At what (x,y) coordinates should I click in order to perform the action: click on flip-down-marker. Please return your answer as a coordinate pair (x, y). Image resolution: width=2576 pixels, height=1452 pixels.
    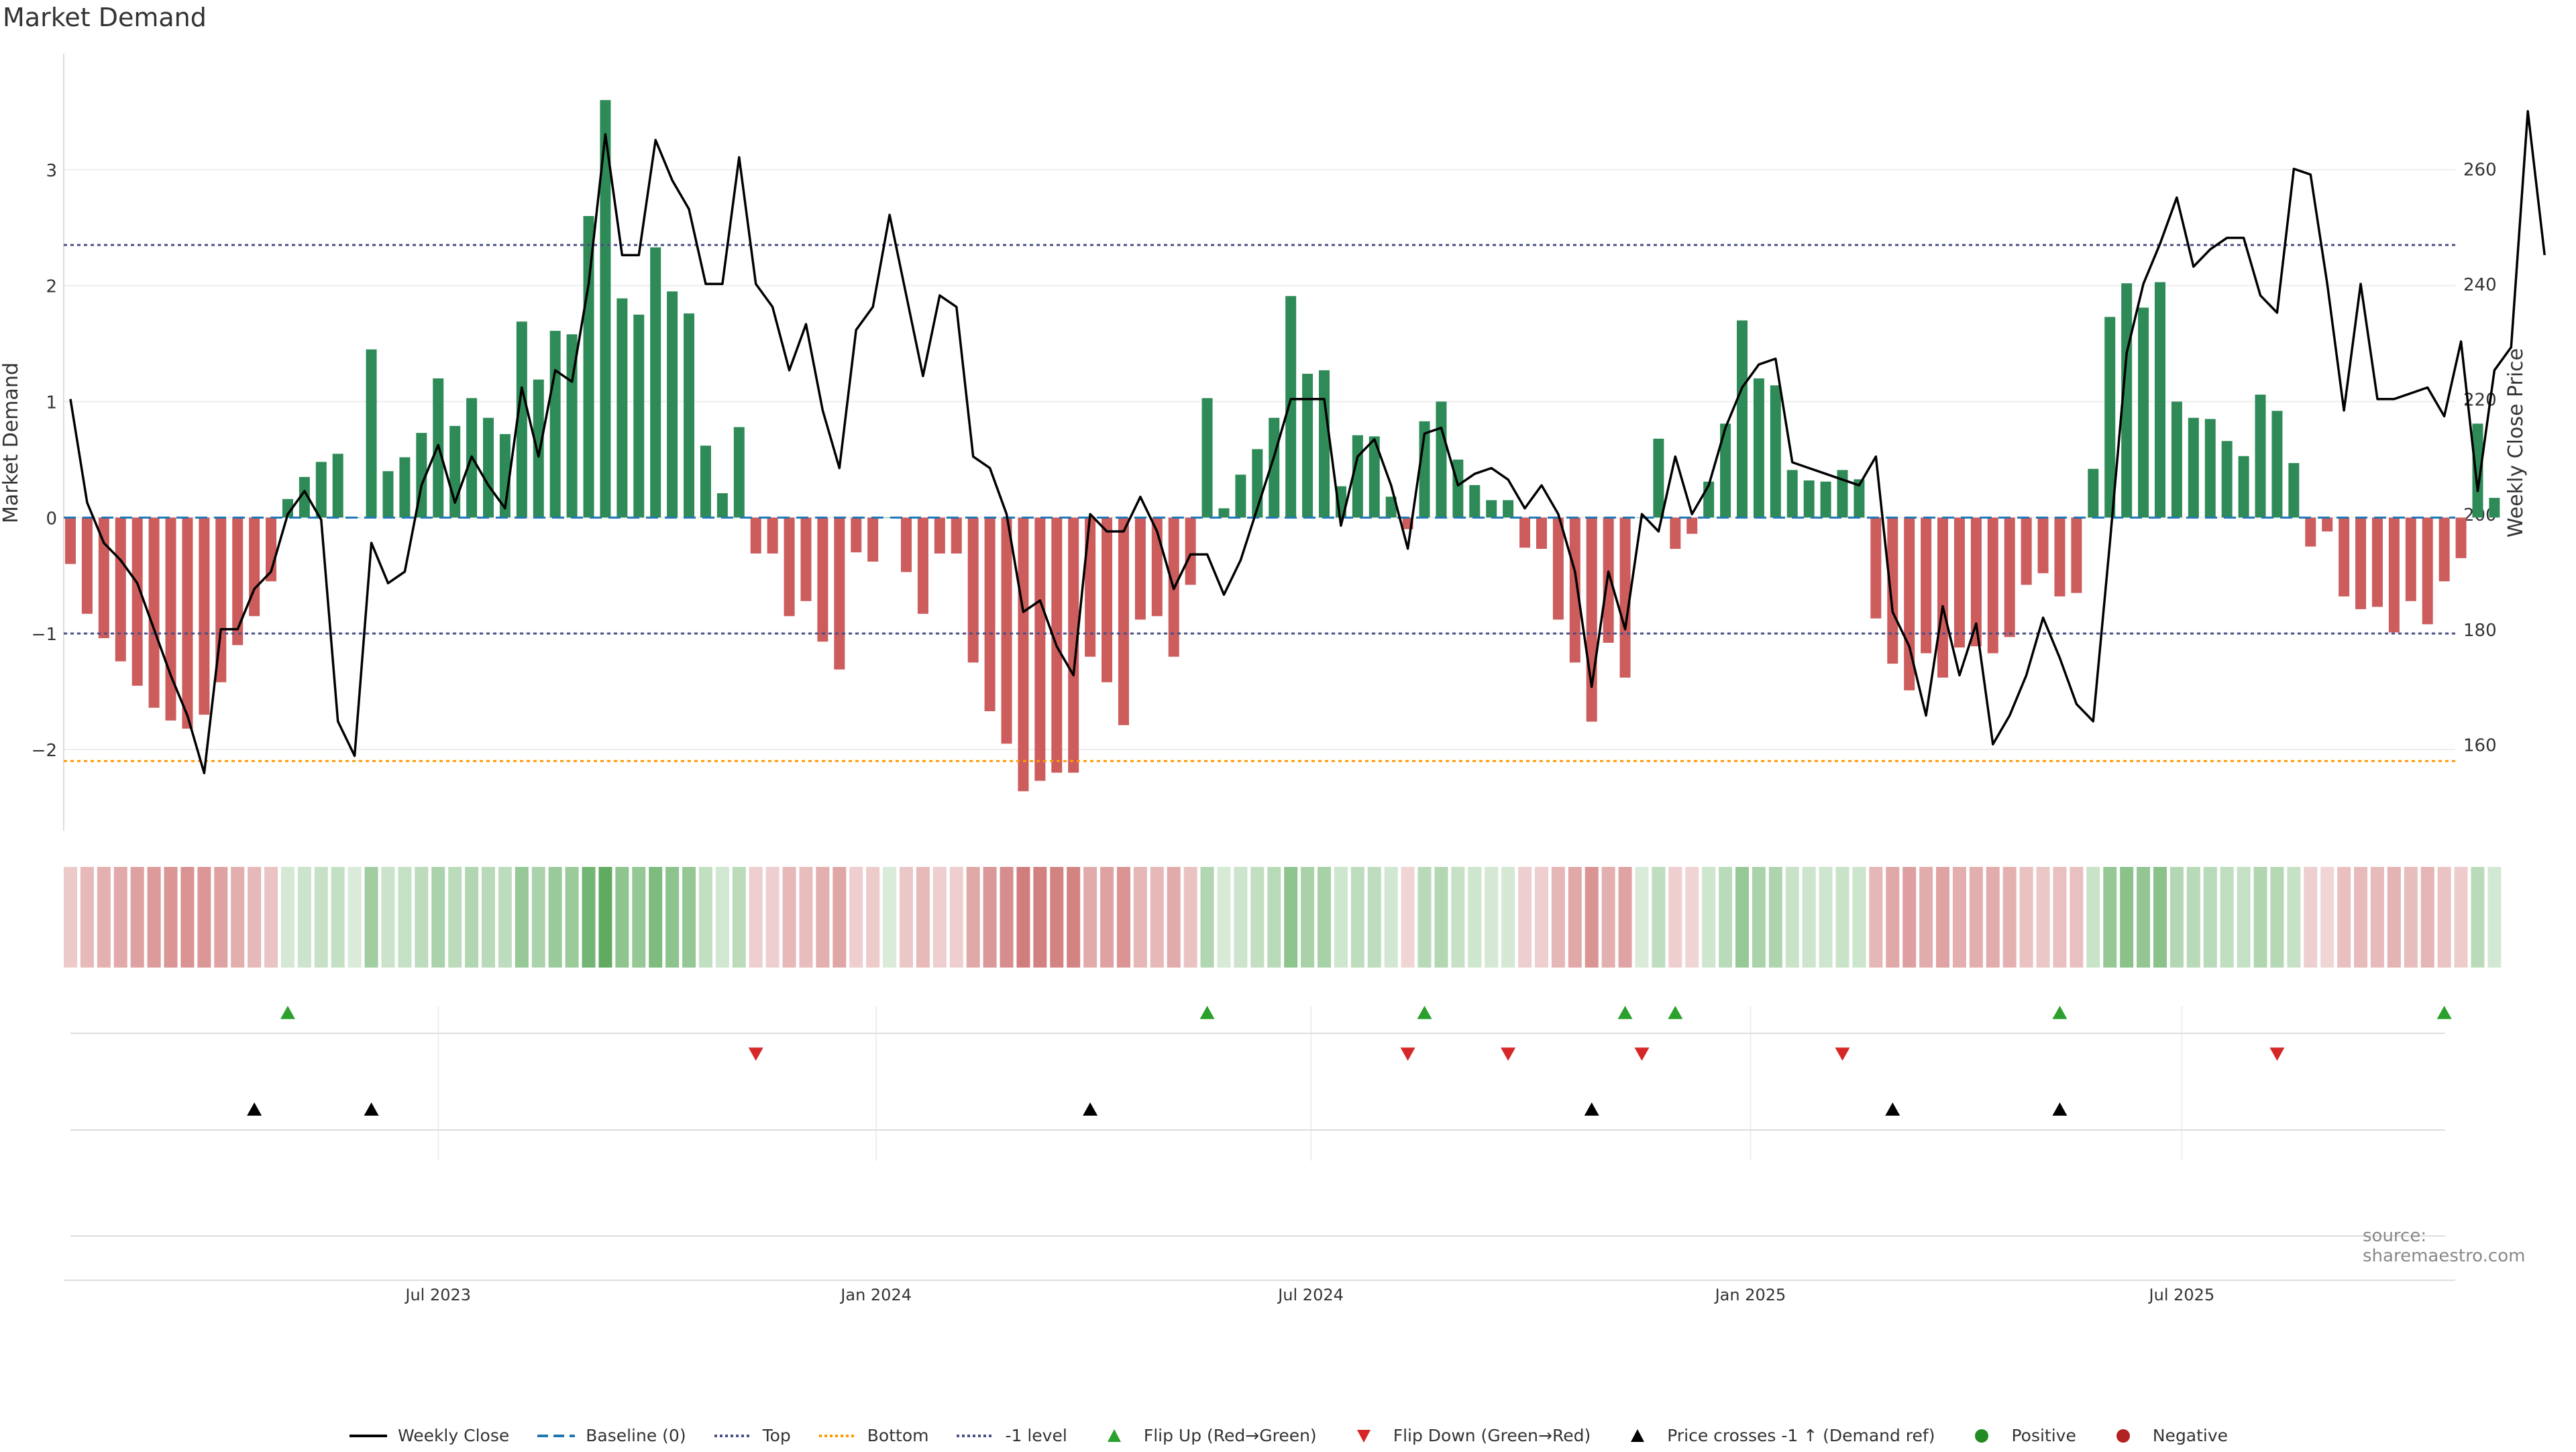
    Looking at the image, I should click on (1642, 1054).